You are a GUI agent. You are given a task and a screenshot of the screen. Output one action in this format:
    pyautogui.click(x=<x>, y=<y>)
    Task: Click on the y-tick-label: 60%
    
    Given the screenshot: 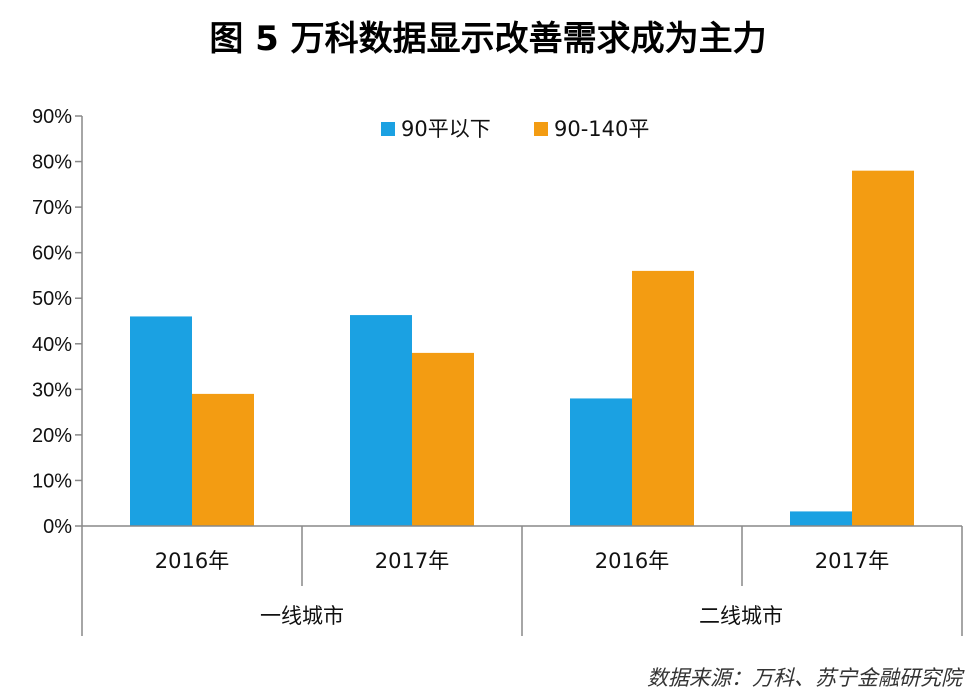 What is the action you would take?
    pyautogui.click(x=52, y=254)
    